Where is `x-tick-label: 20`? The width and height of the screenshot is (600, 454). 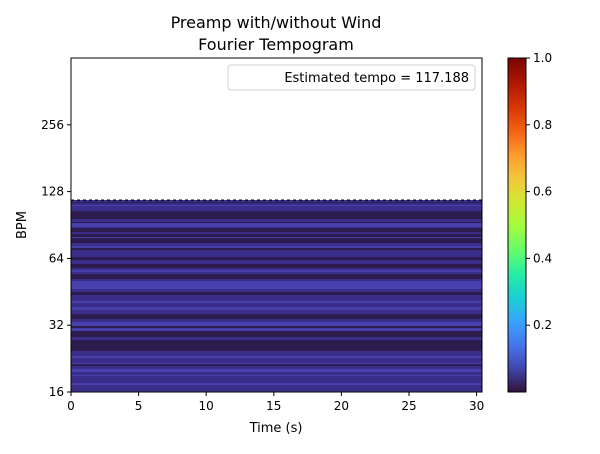 x-tick-label: 20 is located at coordinates (341, 406).